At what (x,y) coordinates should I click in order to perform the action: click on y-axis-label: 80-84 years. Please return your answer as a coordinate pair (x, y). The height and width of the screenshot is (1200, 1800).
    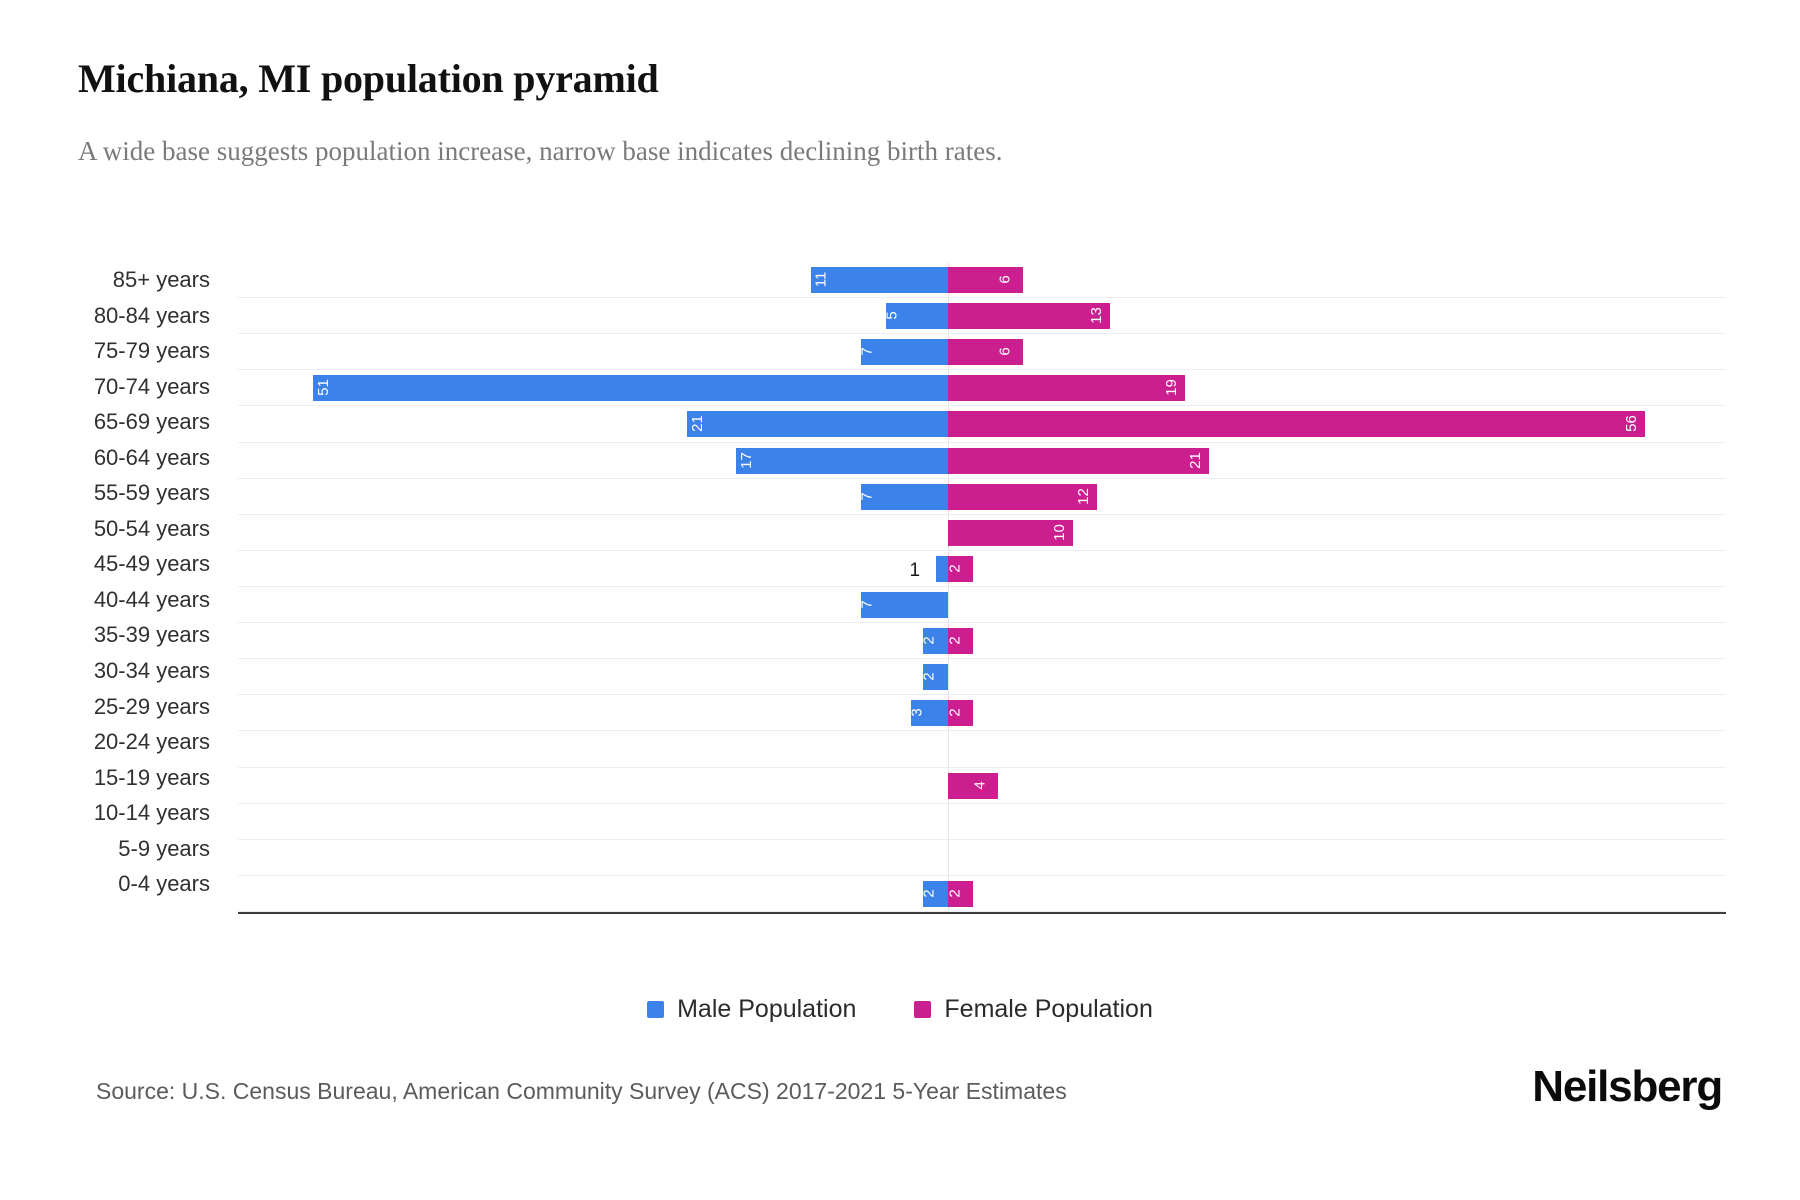
    Looking at the image, I should click on (151, 315).